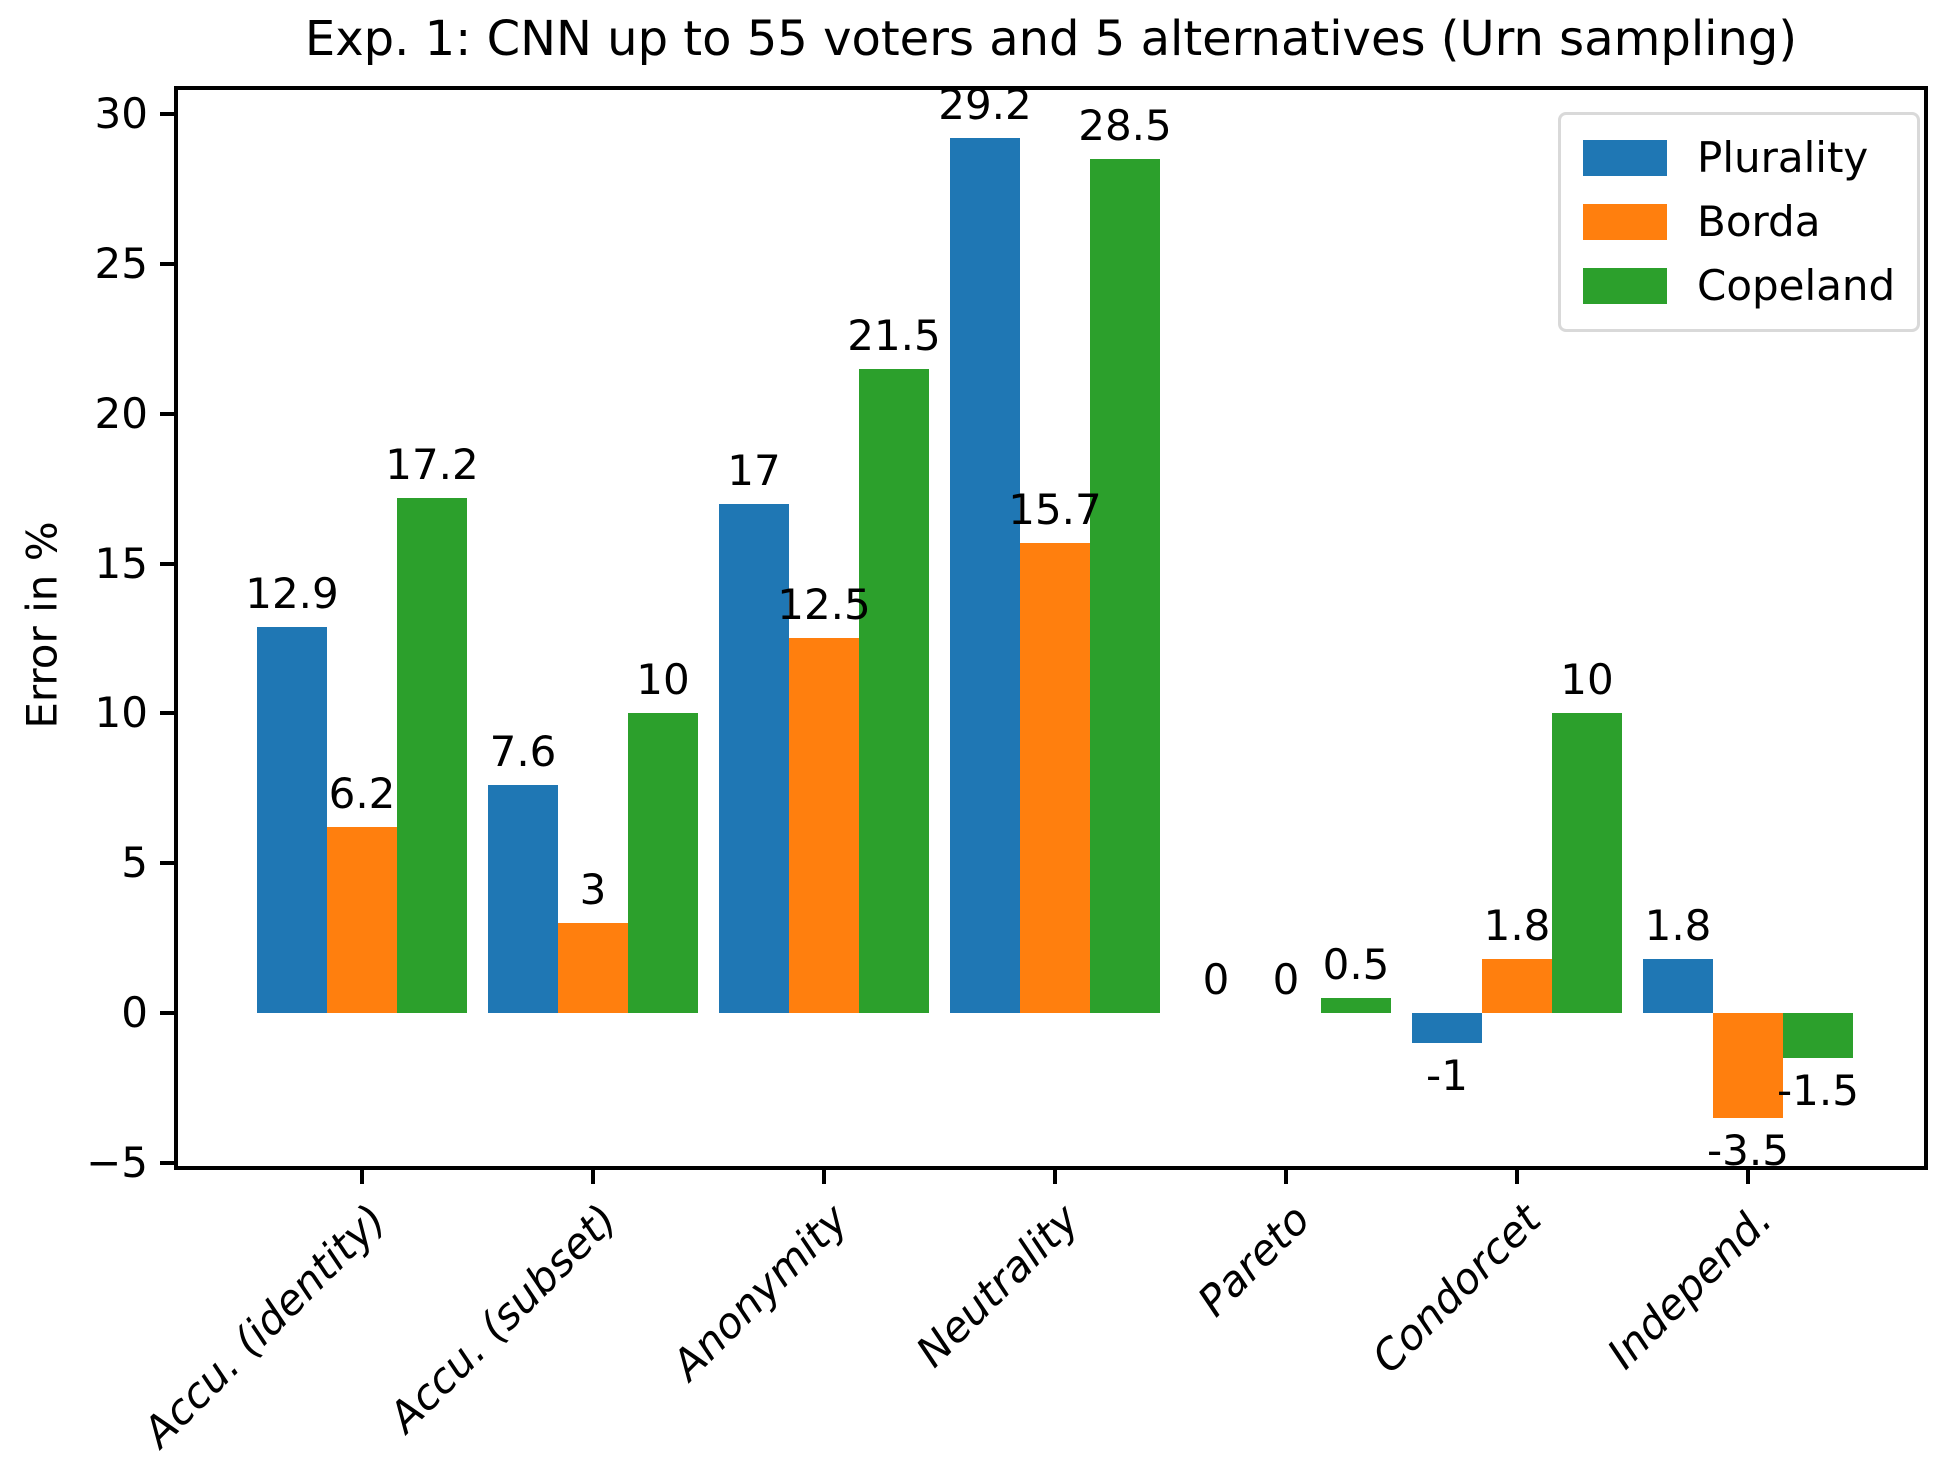 This screenshot has height=1474, width=1954. What do you see at coordinates (754, 470) in the screenshot?
I see `bar-value-label-plurality-anonymity: 17` at bounding box center [754, 470].